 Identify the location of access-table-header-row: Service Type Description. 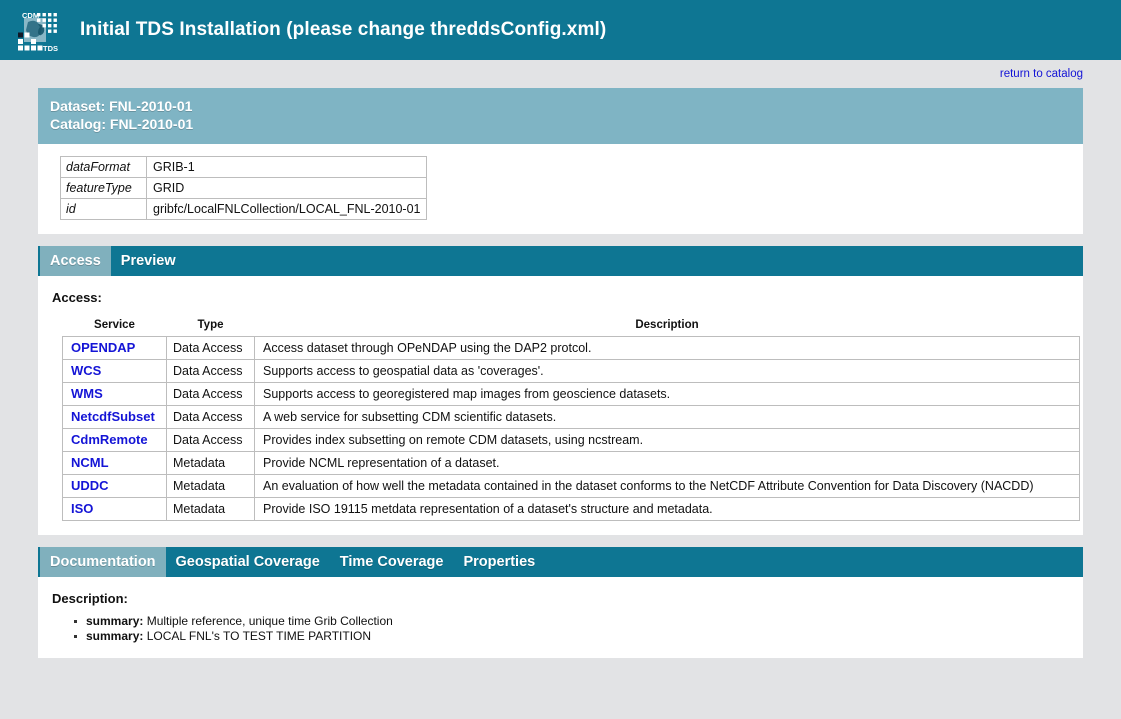
(571, 328).